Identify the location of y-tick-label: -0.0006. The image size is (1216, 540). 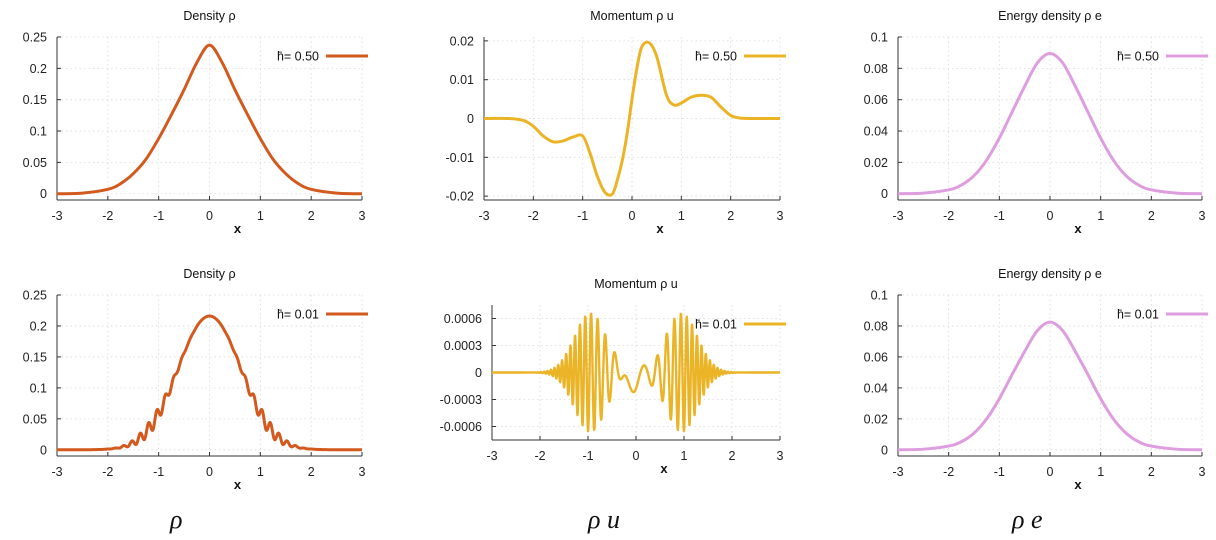
(461, 427).